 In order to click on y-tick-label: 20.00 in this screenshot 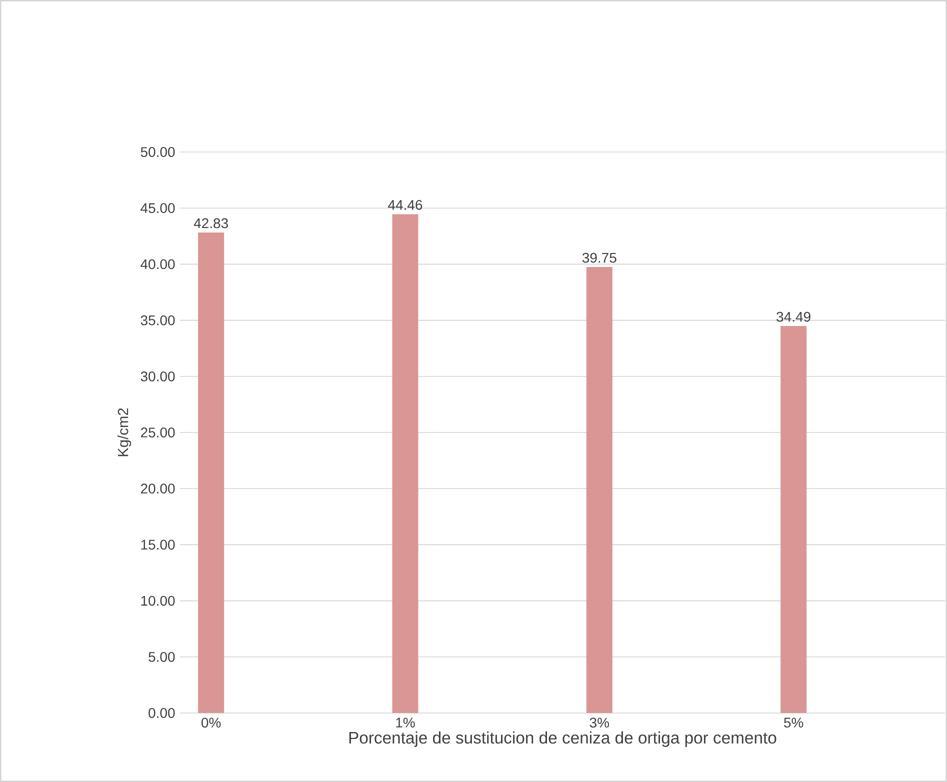, I will do `click(157, 489)`.